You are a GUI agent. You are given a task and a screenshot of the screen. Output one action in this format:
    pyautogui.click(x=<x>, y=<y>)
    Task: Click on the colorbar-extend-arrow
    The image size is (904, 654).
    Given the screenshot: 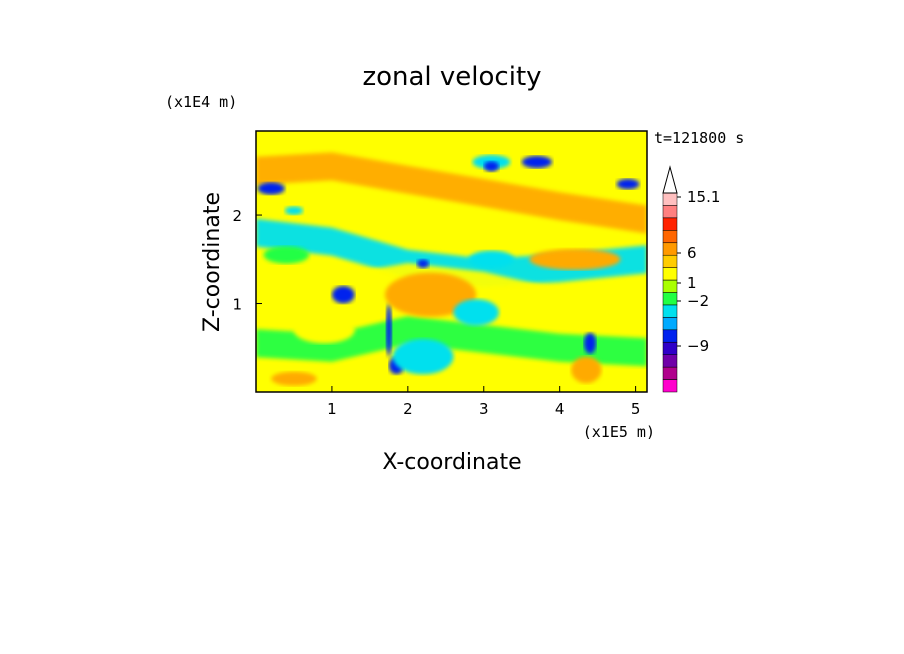 What is the action you would take?
    pyautogui.click(x=670, y=179)
    